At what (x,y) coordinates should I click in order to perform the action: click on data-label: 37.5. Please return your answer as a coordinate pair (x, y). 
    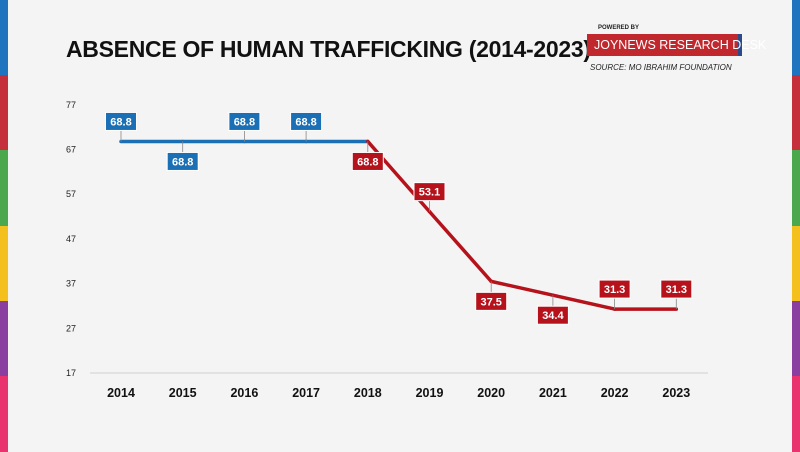
    Looking at the image, I should click on (490, 302).